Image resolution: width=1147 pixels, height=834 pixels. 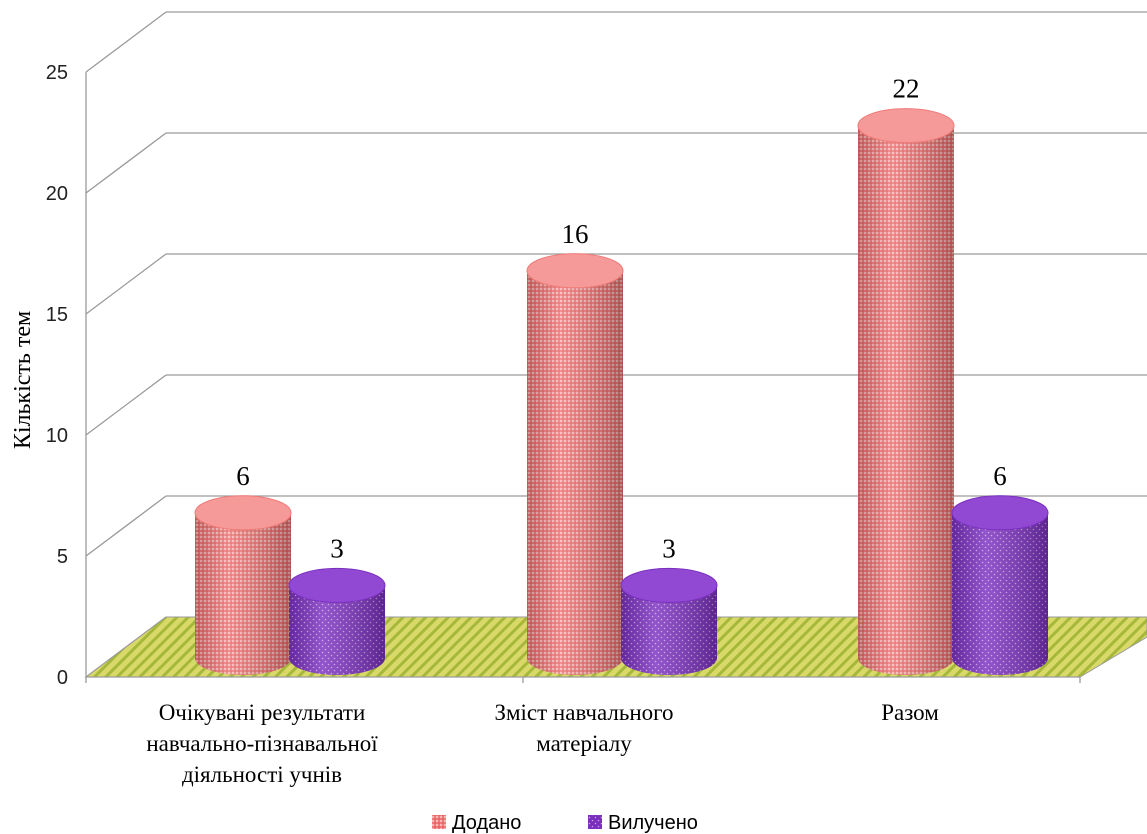 I want to click on category-label-1: Зміст навчального матеріалу, so click(x=583, y=728).